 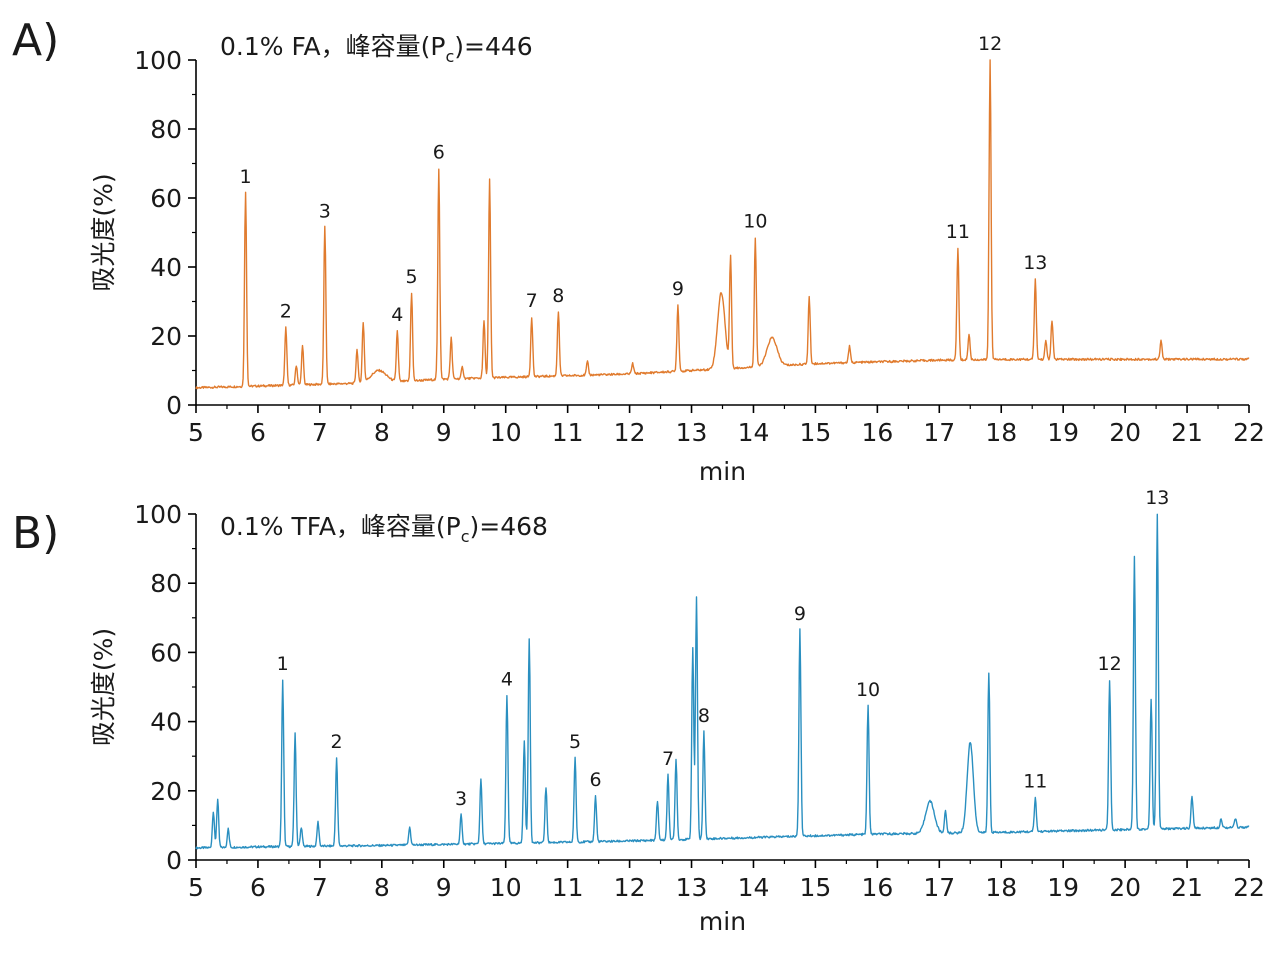 I want to click on chart-annotation: 0.1% FA，峰容量(Pc)=446, so click(x=376, y=49).